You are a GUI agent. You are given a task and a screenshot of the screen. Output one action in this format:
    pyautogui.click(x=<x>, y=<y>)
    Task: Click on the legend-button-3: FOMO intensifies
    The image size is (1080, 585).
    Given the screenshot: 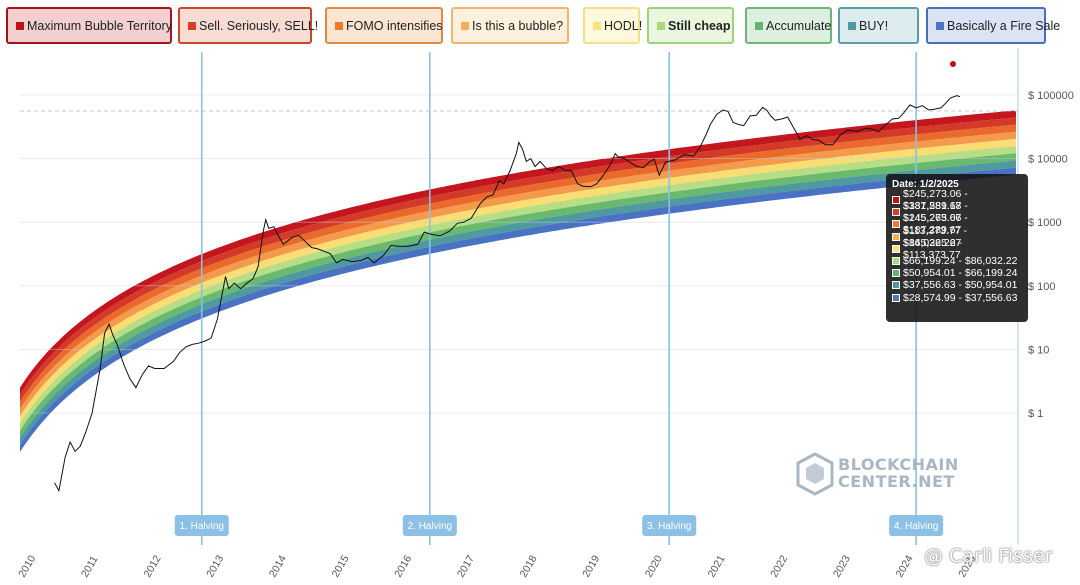 What is the action you would take?
    pyautogui.click(x=384, y=25)
    